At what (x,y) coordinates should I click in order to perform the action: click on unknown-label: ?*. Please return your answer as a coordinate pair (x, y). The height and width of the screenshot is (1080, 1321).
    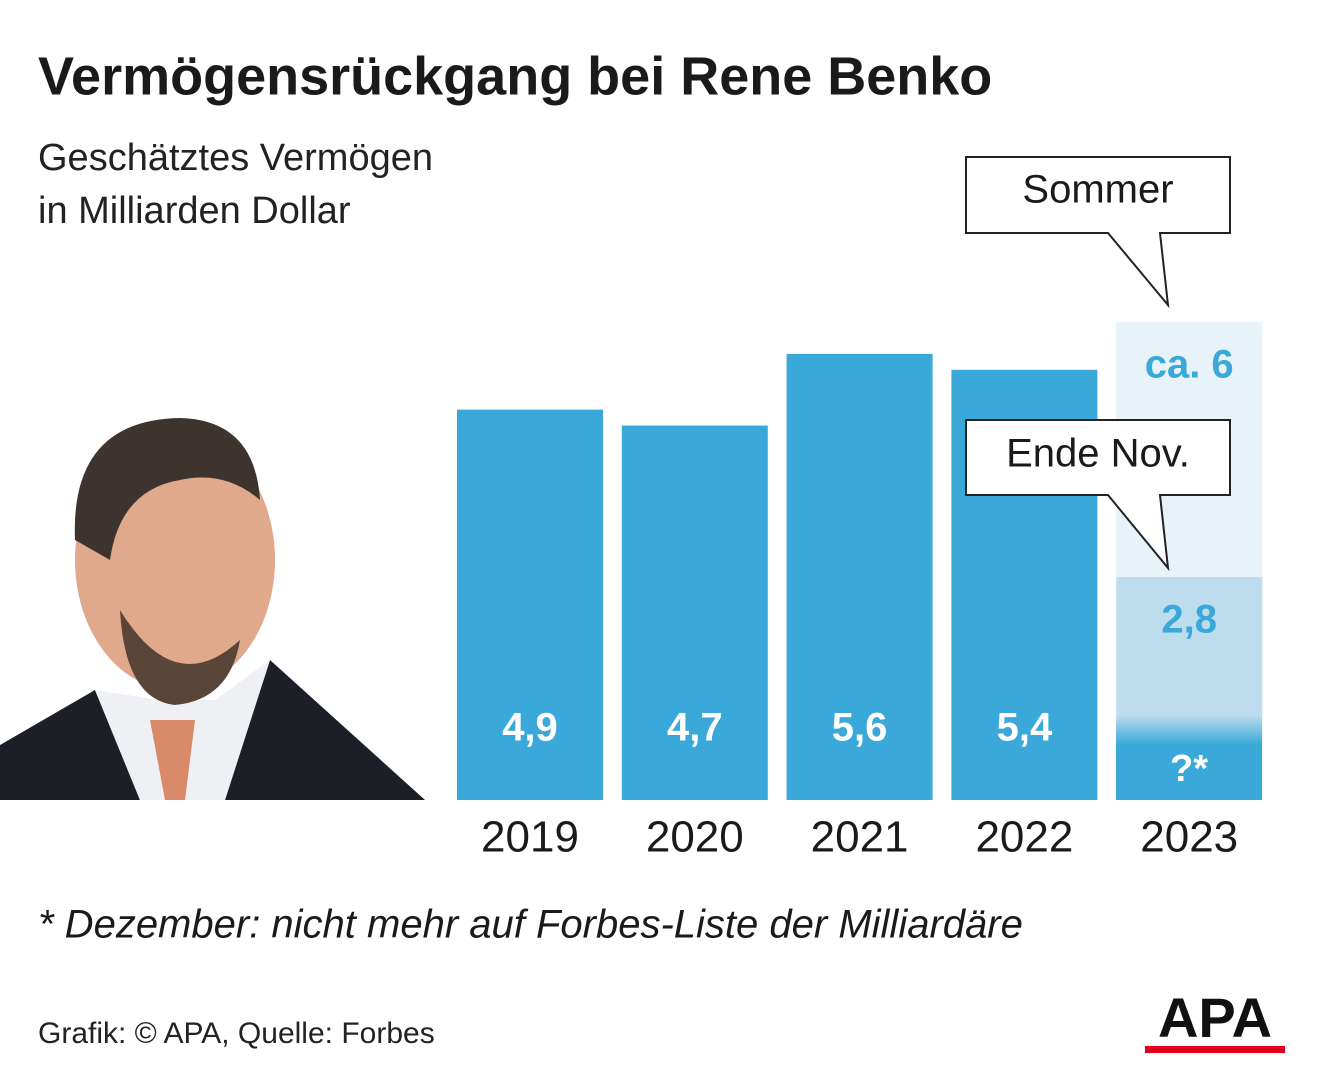
    Looking at the image, I should click on (1189, 769).